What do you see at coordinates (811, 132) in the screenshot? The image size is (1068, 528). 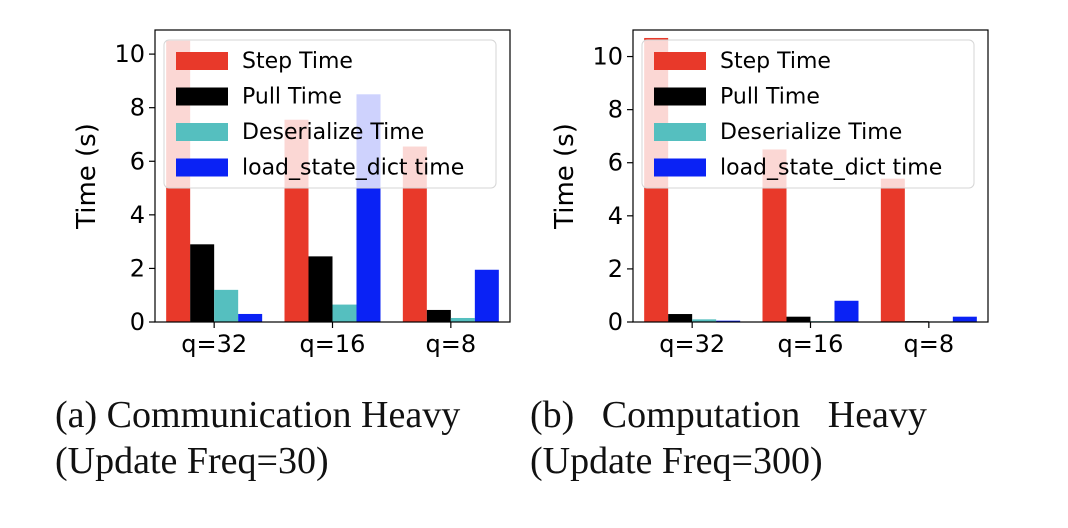 I see `legend-label-b-2: Deserialize Time` at bounding box center [811, 132].